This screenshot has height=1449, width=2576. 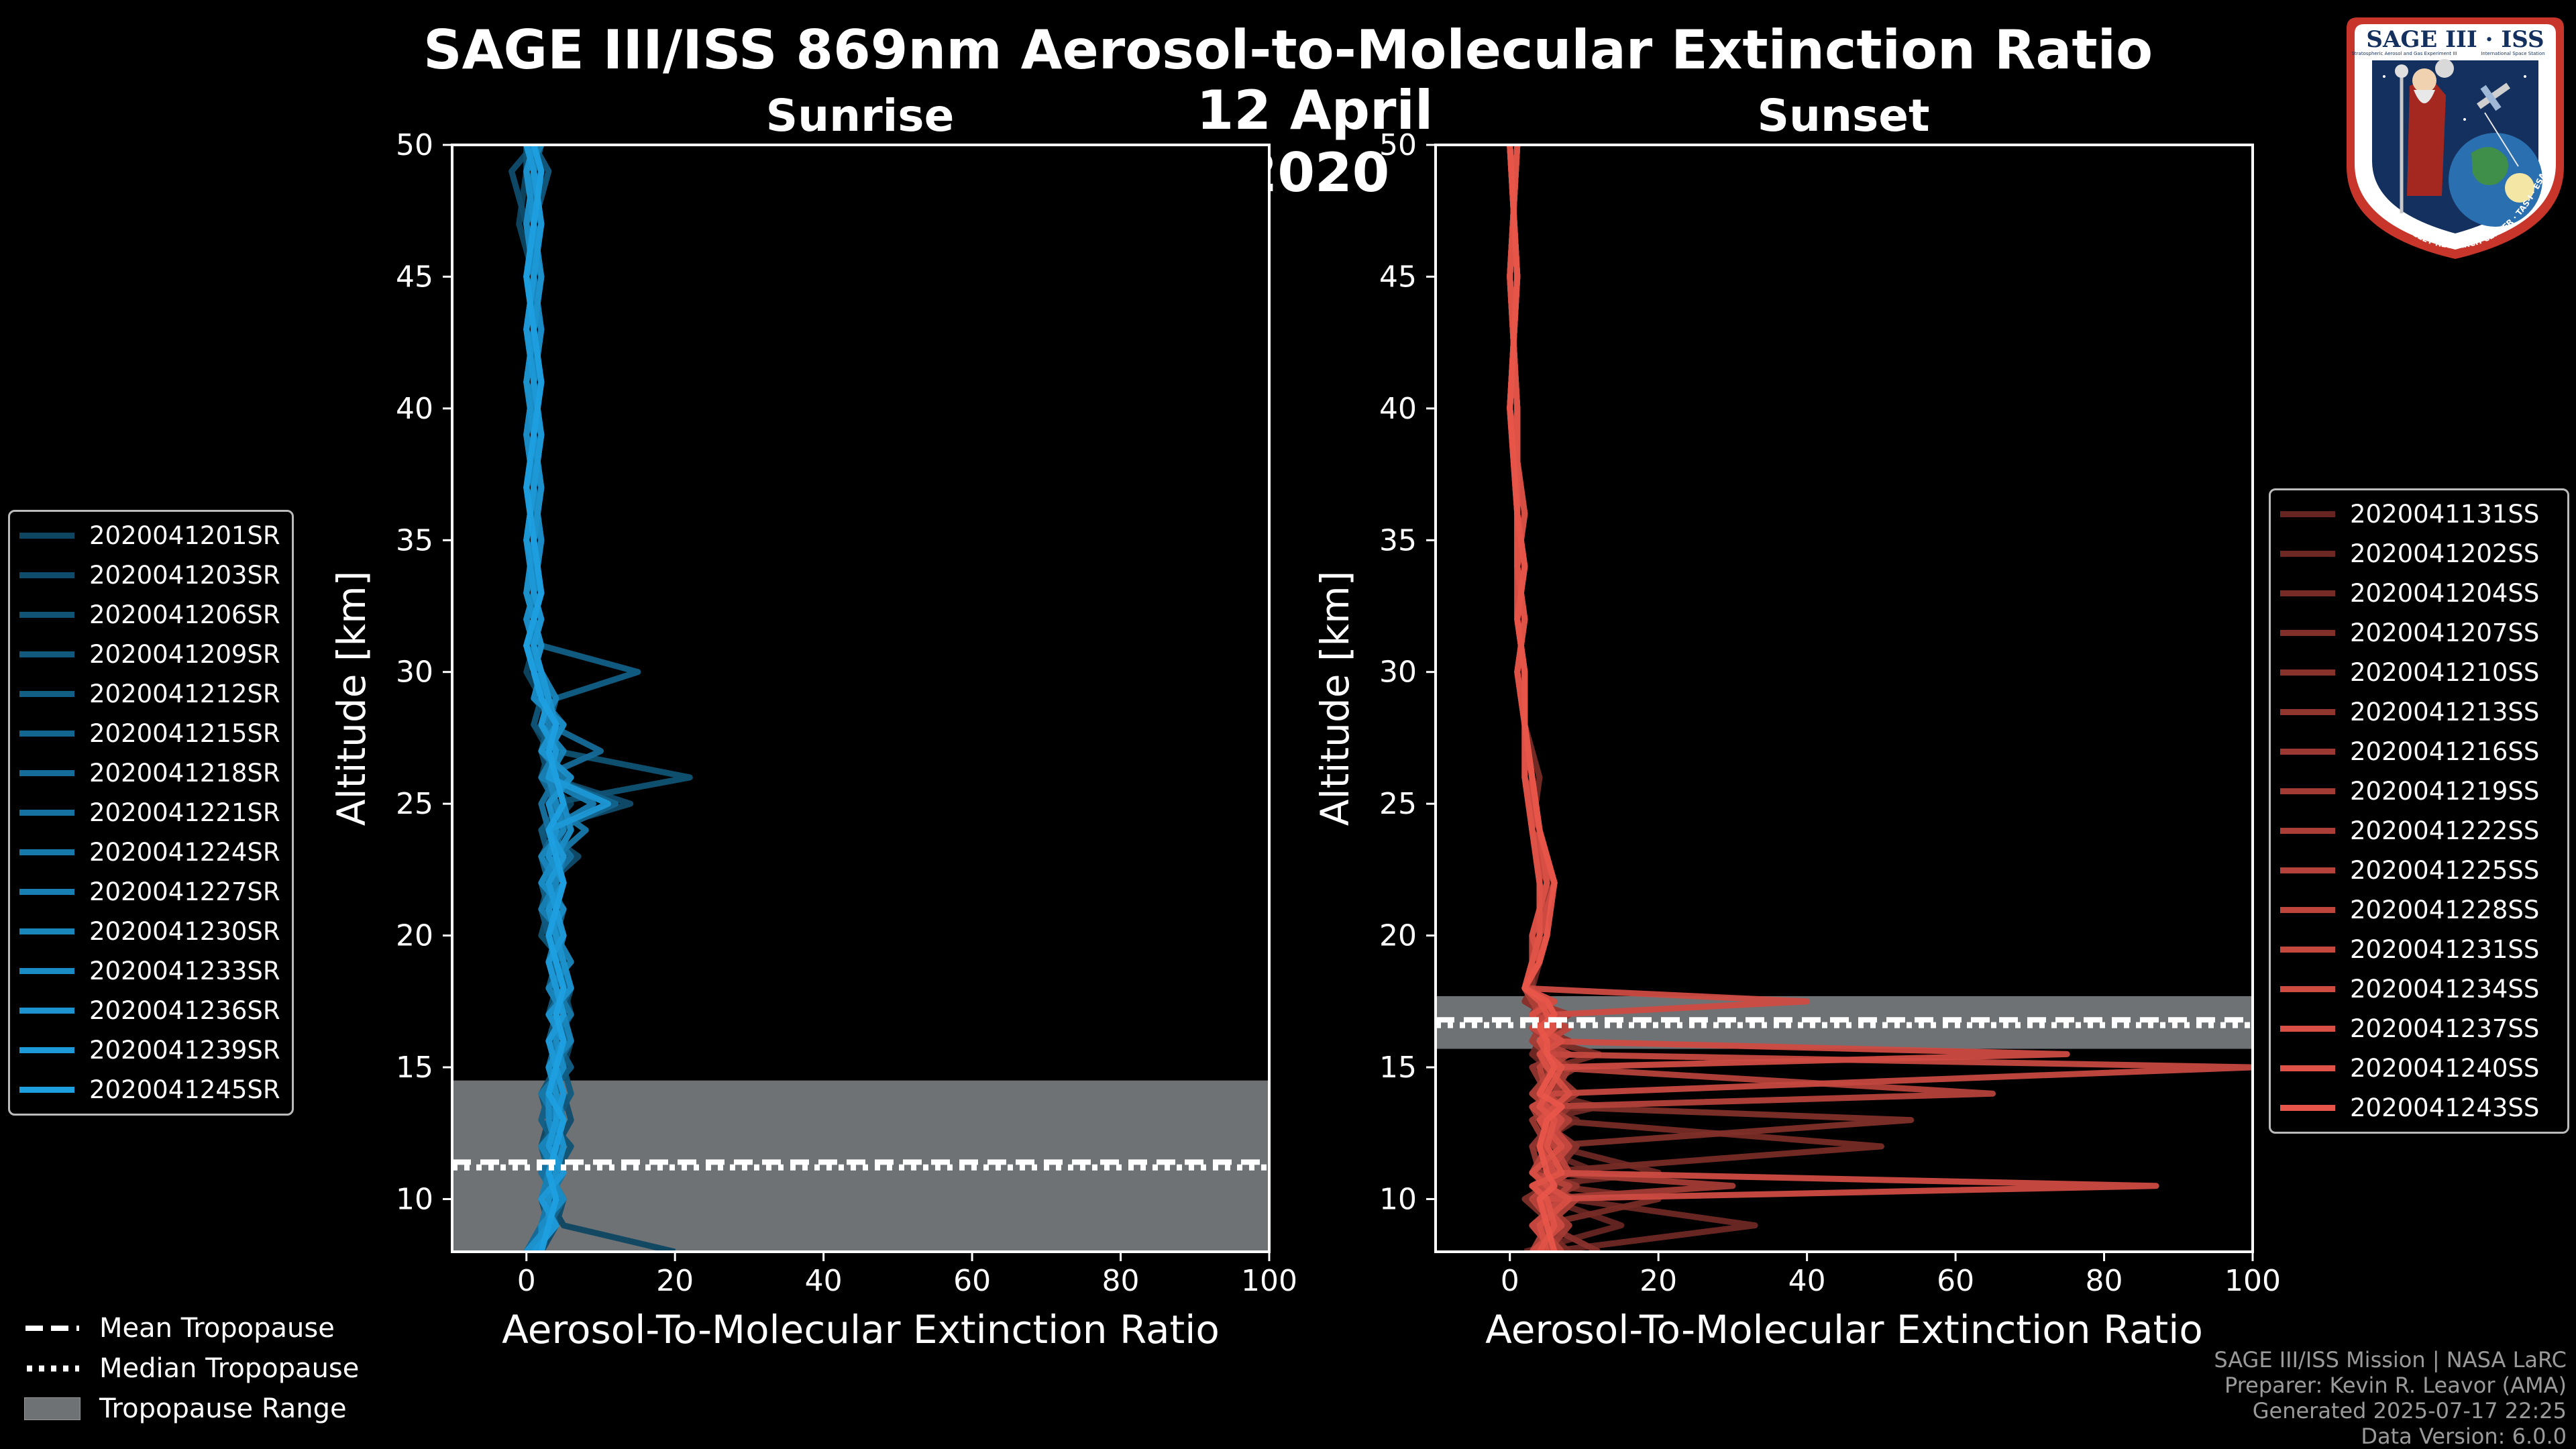 What do you see at coordinates (1121, 1281) in the screenshot?
I see `sr-xtick-label: 80` at bounding box center [1121, 1281].